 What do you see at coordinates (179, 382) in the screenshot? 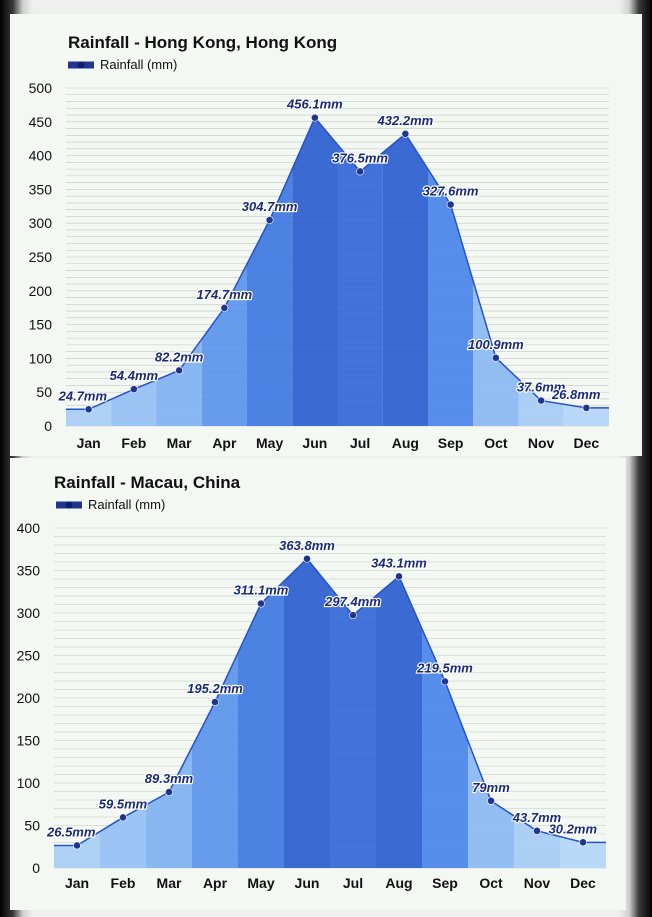
I see `area-band-mar` at bounding box center [179, 382].